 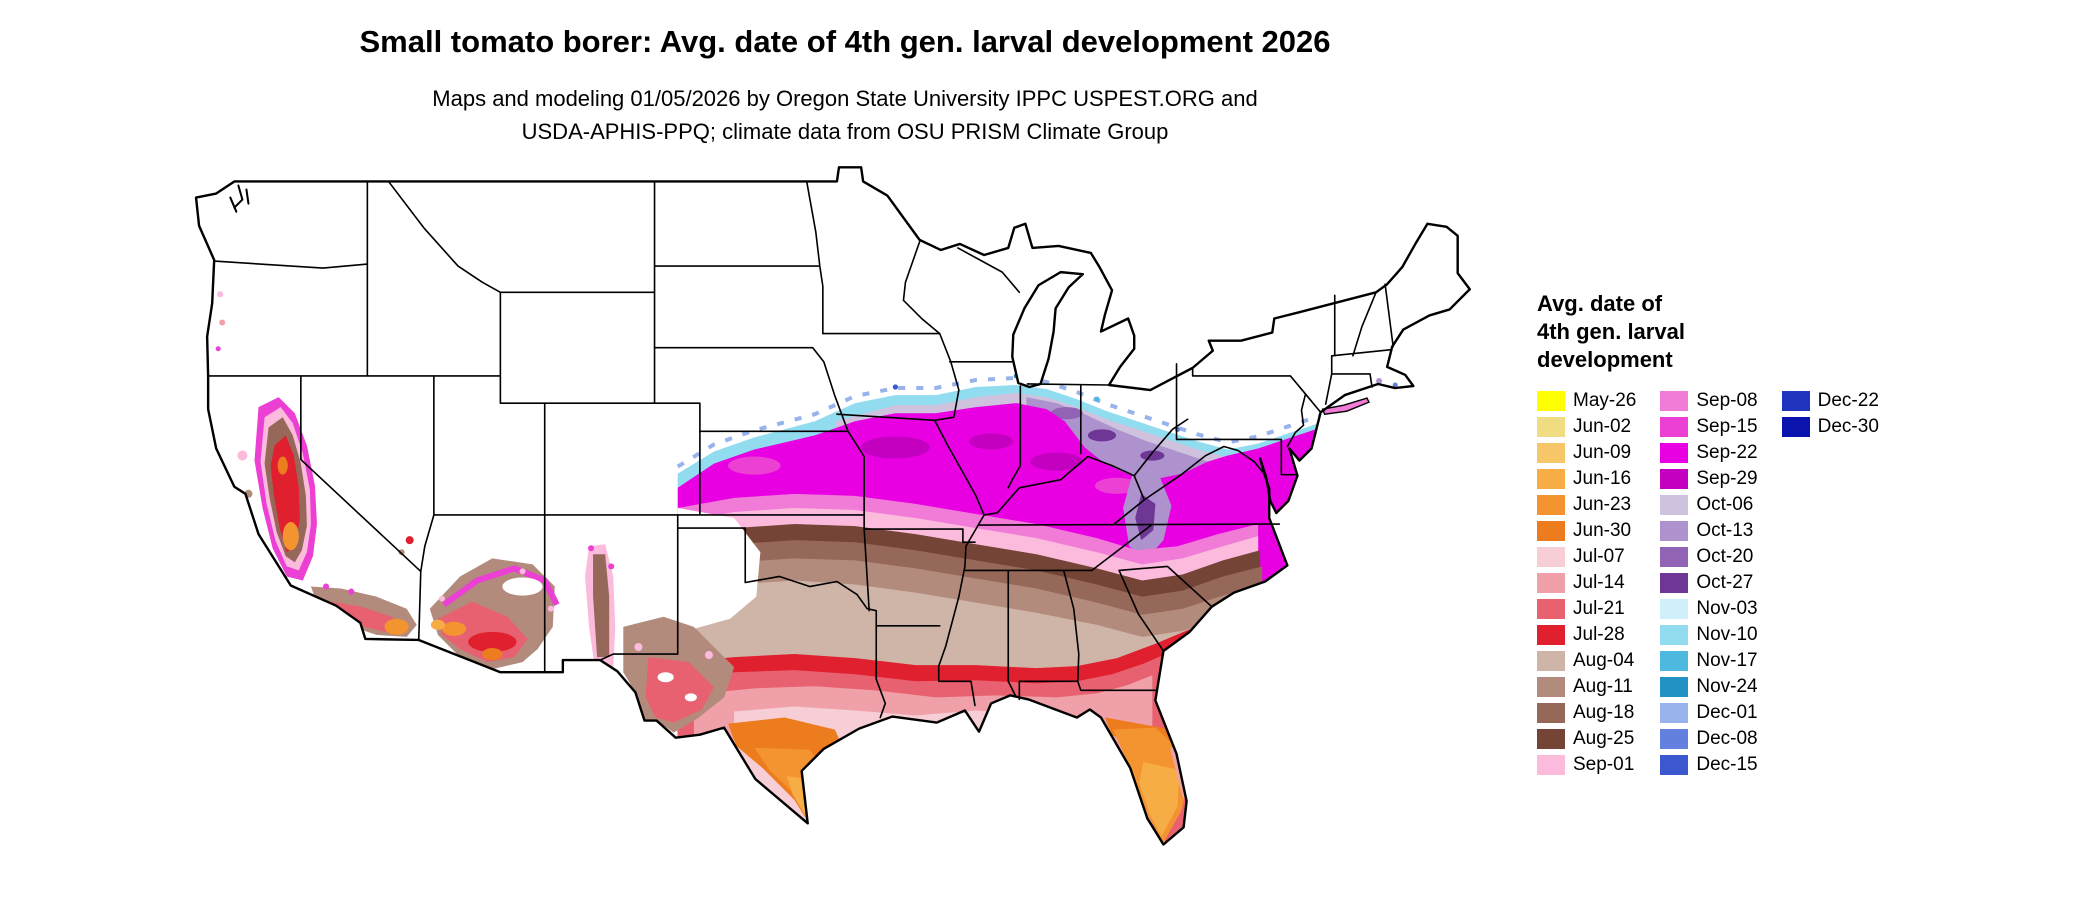 I want to click on legend-label: Oct-20, so click(x=1725, y=556).